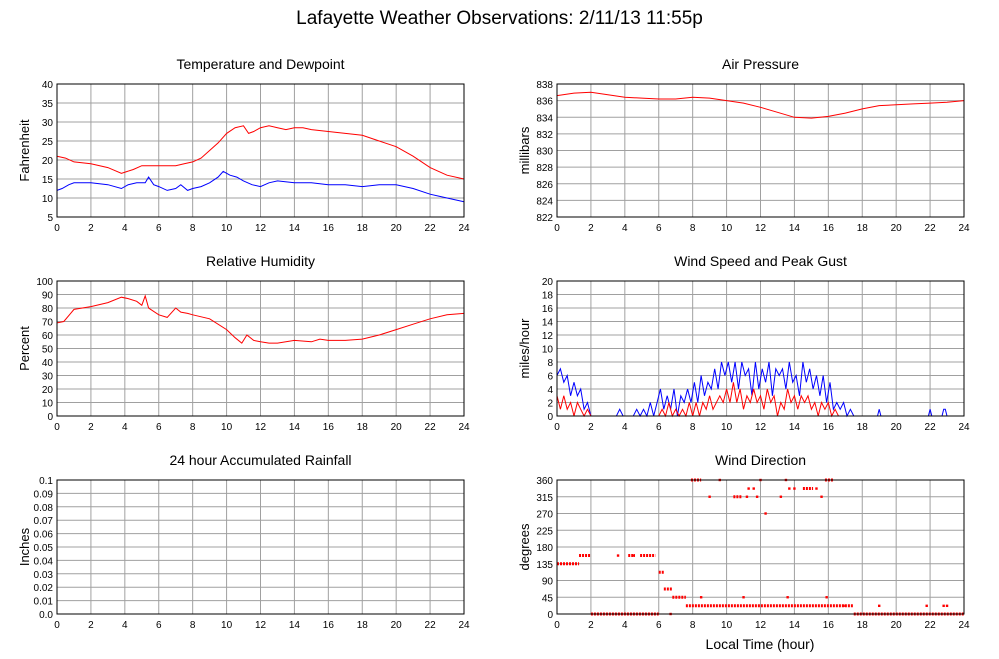 This screenshot has width=999, height=659. What do you see at coordinates (260, 460) in the screenshot?
I see `rain-title: 24 hour Accumulated Rainfall` at bounding box center [260, 460].